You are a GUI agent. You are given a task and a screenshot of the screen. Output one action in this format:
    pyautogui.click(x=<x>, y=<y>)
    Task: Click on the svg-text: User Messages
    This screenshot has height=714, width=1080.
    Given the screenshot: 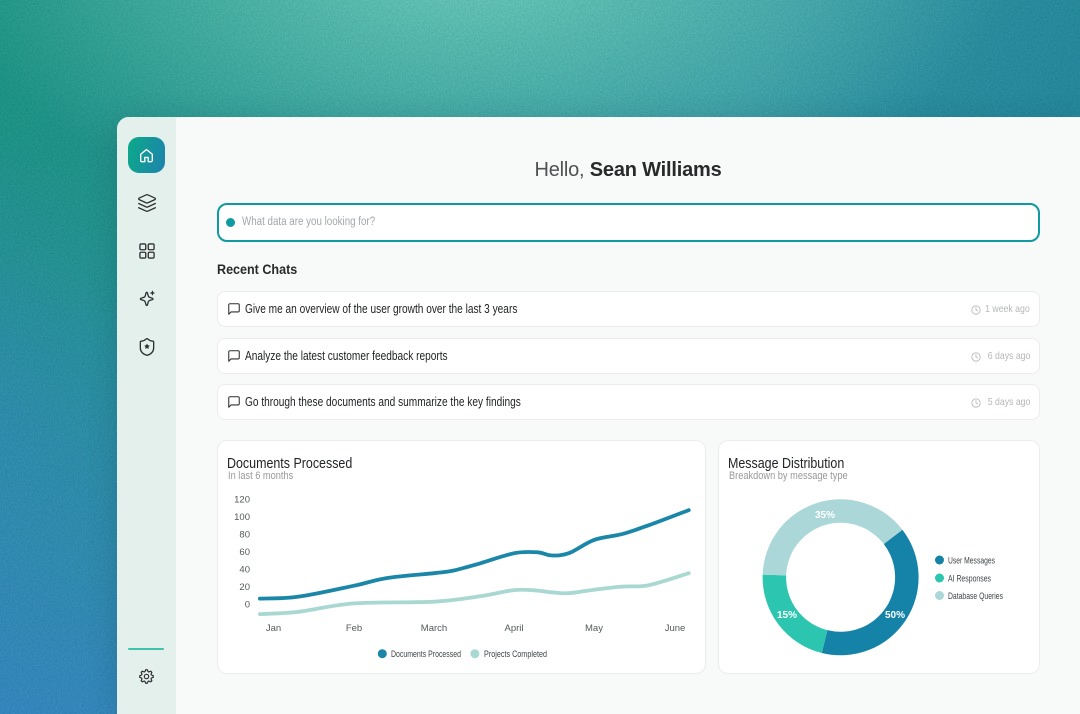 What is the action you would take?
    pyautogui.click(x=971, y=561)
    